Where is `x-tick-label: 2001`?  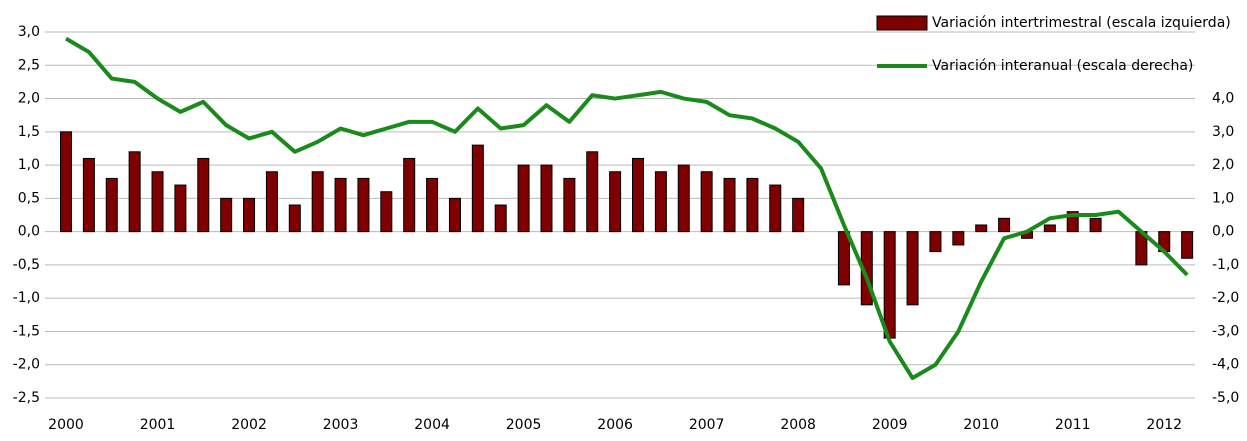
x-tick-label: 2001 is located at coordinates (158, 425).